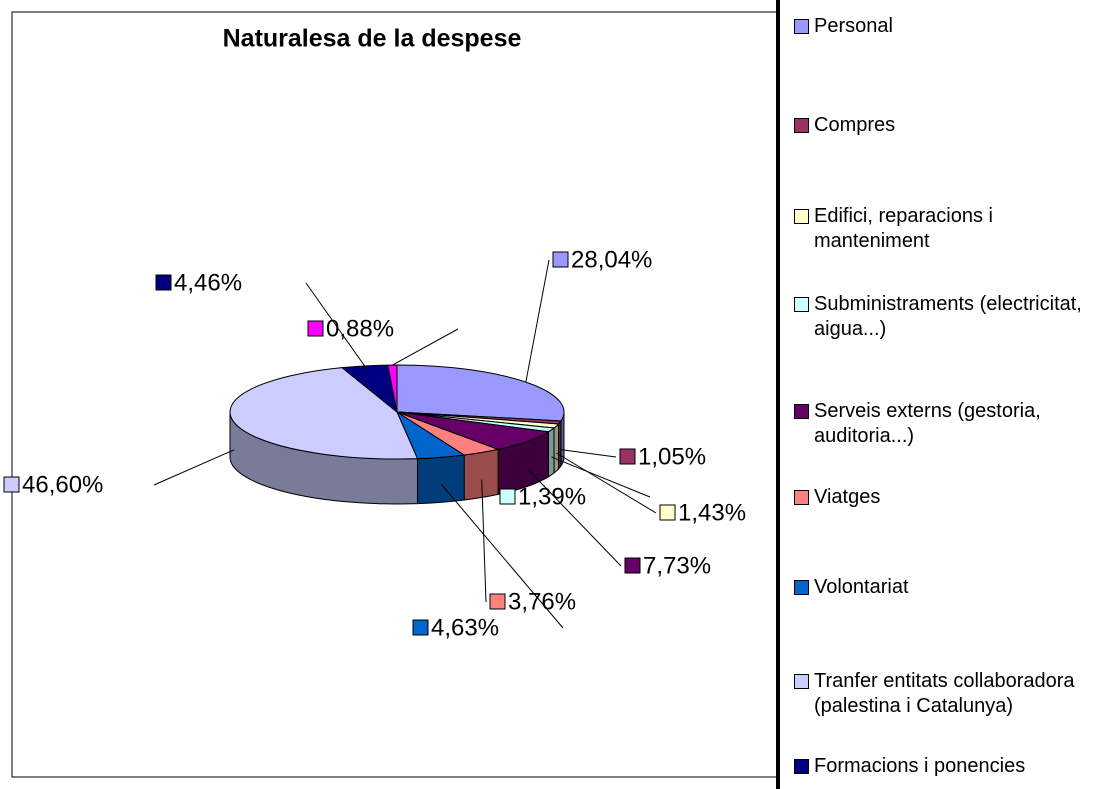  I want to click on data-label: 46,60%, so click(62, 484).